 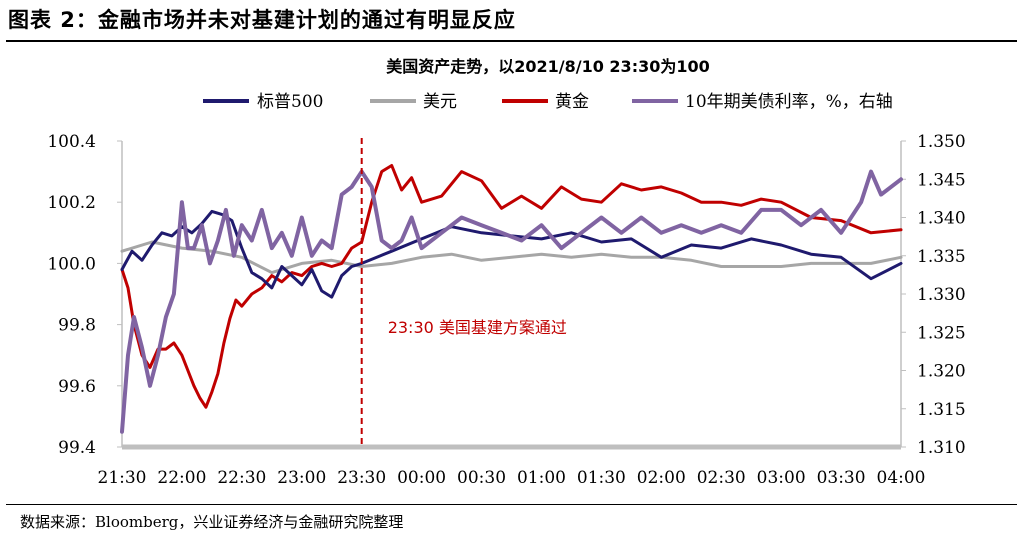 What do you see at coordinates (477, 327) in the screenshot?
I see `annotation-label: 23:30 美国基建方案通过` at bounding box center [477, 327].